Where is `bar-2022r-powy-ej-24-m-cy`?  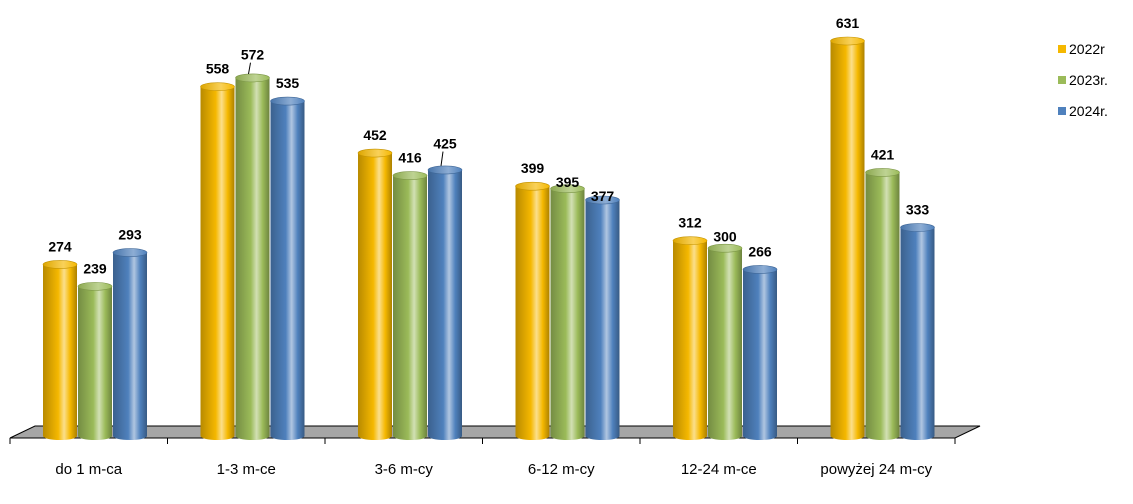
bar-2022r-powy-ej-24-m-cy is located at coordinates (847, 238).